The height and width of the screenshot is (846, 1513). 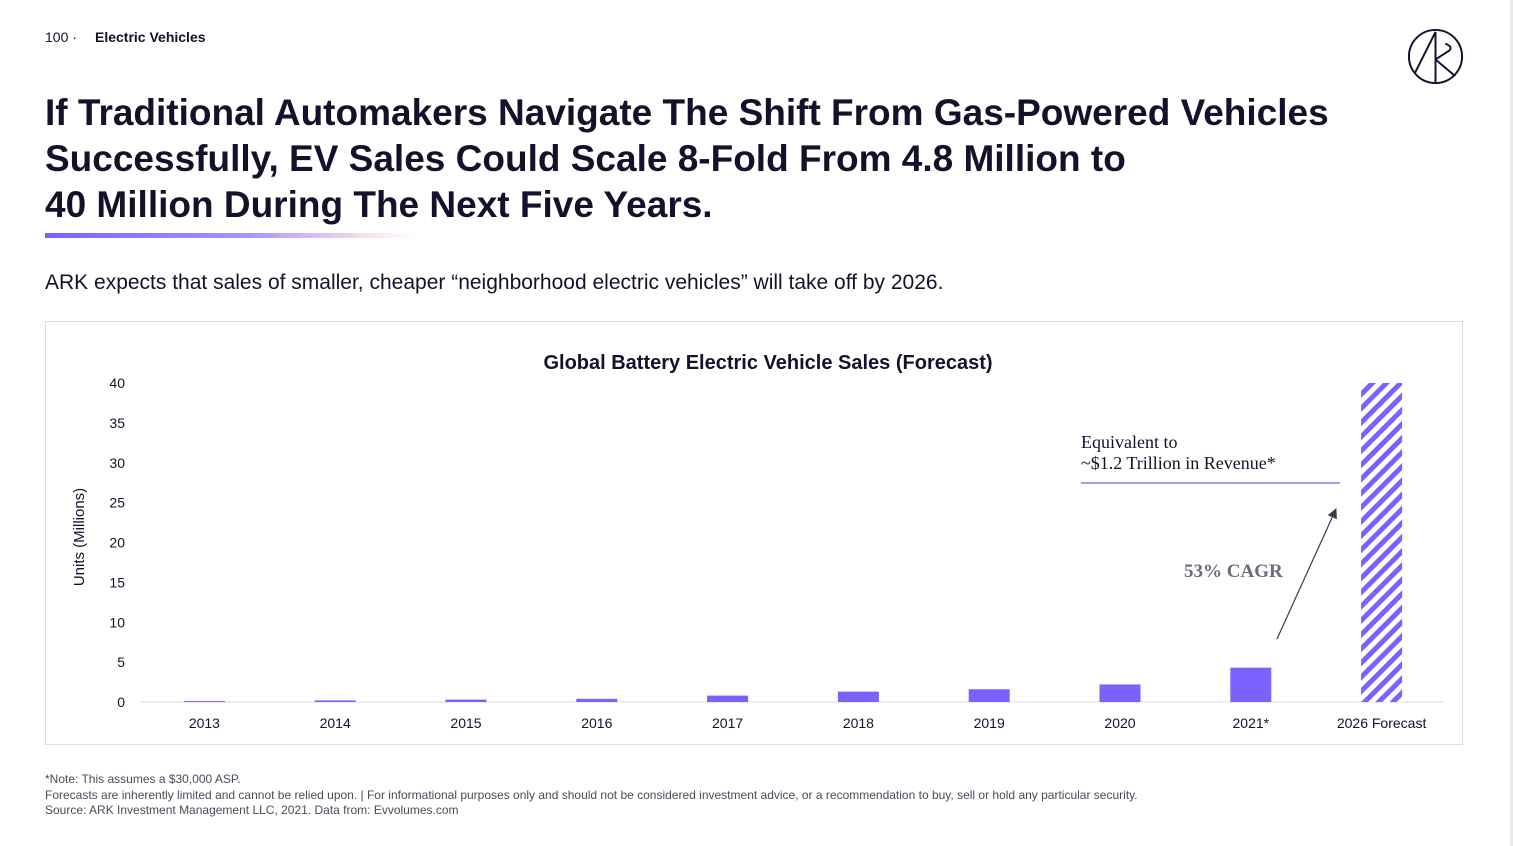 I want to click on x-tick-label: 2017, so click(x=727, y=723).